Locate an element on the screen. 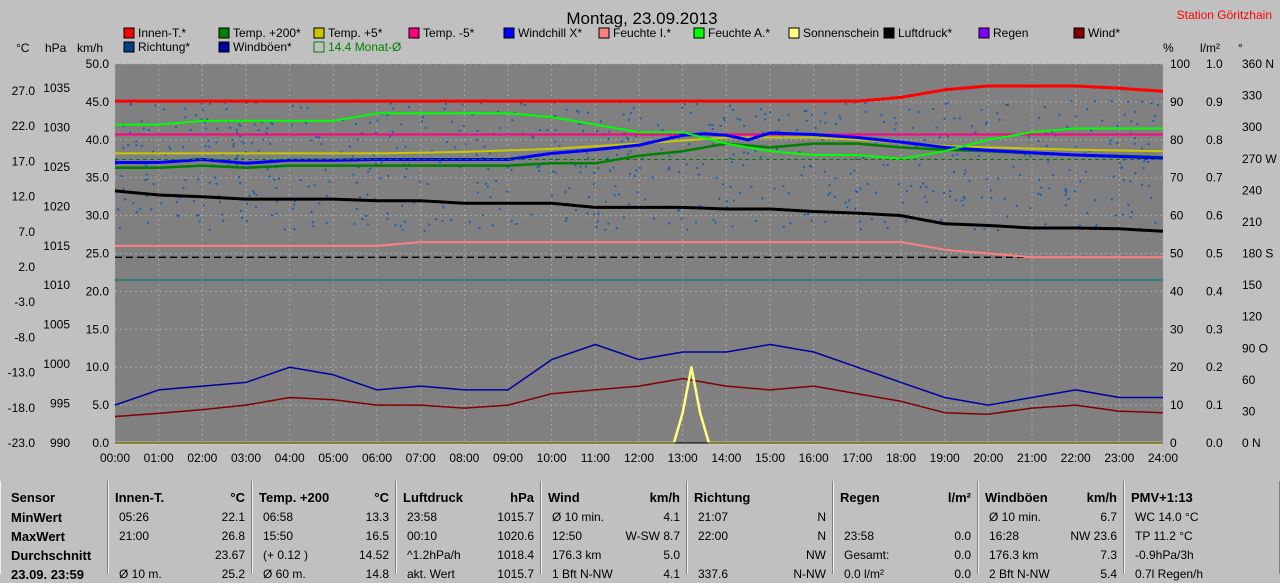 The image size is (1280, 583). cell-left: Ø 10 min. is located at coordinates (578, 517).